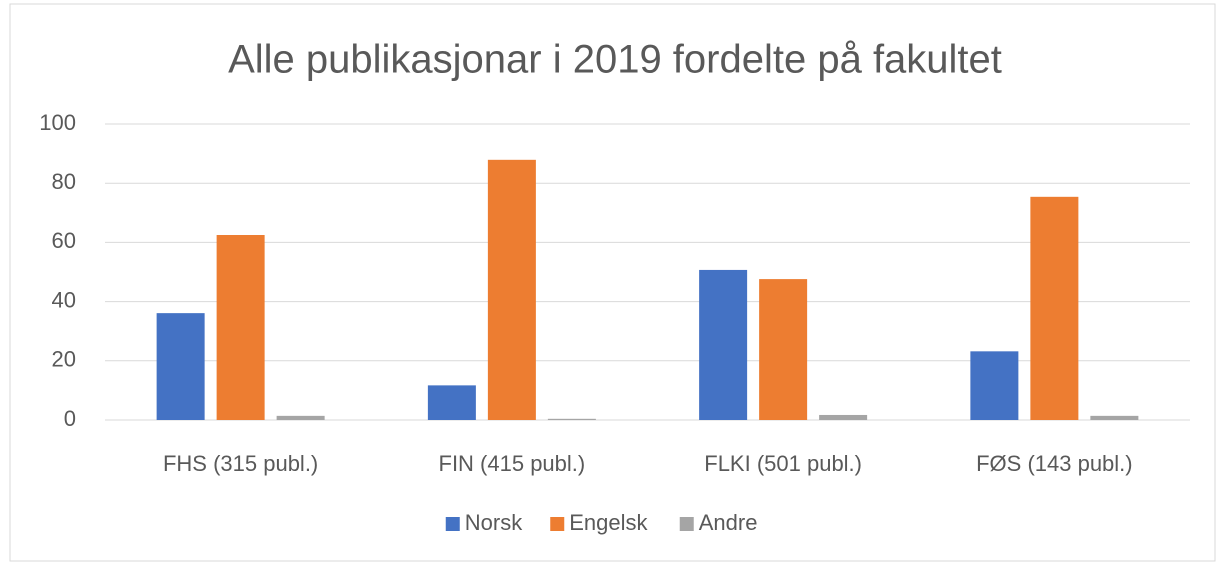 The height and width of the screenshot is (567, 1216). What do you see at coordinates (512, 463) in the screenshot?
I see `x-tick-label: FIN (415 publ.)` at bounding box center [512, 463].